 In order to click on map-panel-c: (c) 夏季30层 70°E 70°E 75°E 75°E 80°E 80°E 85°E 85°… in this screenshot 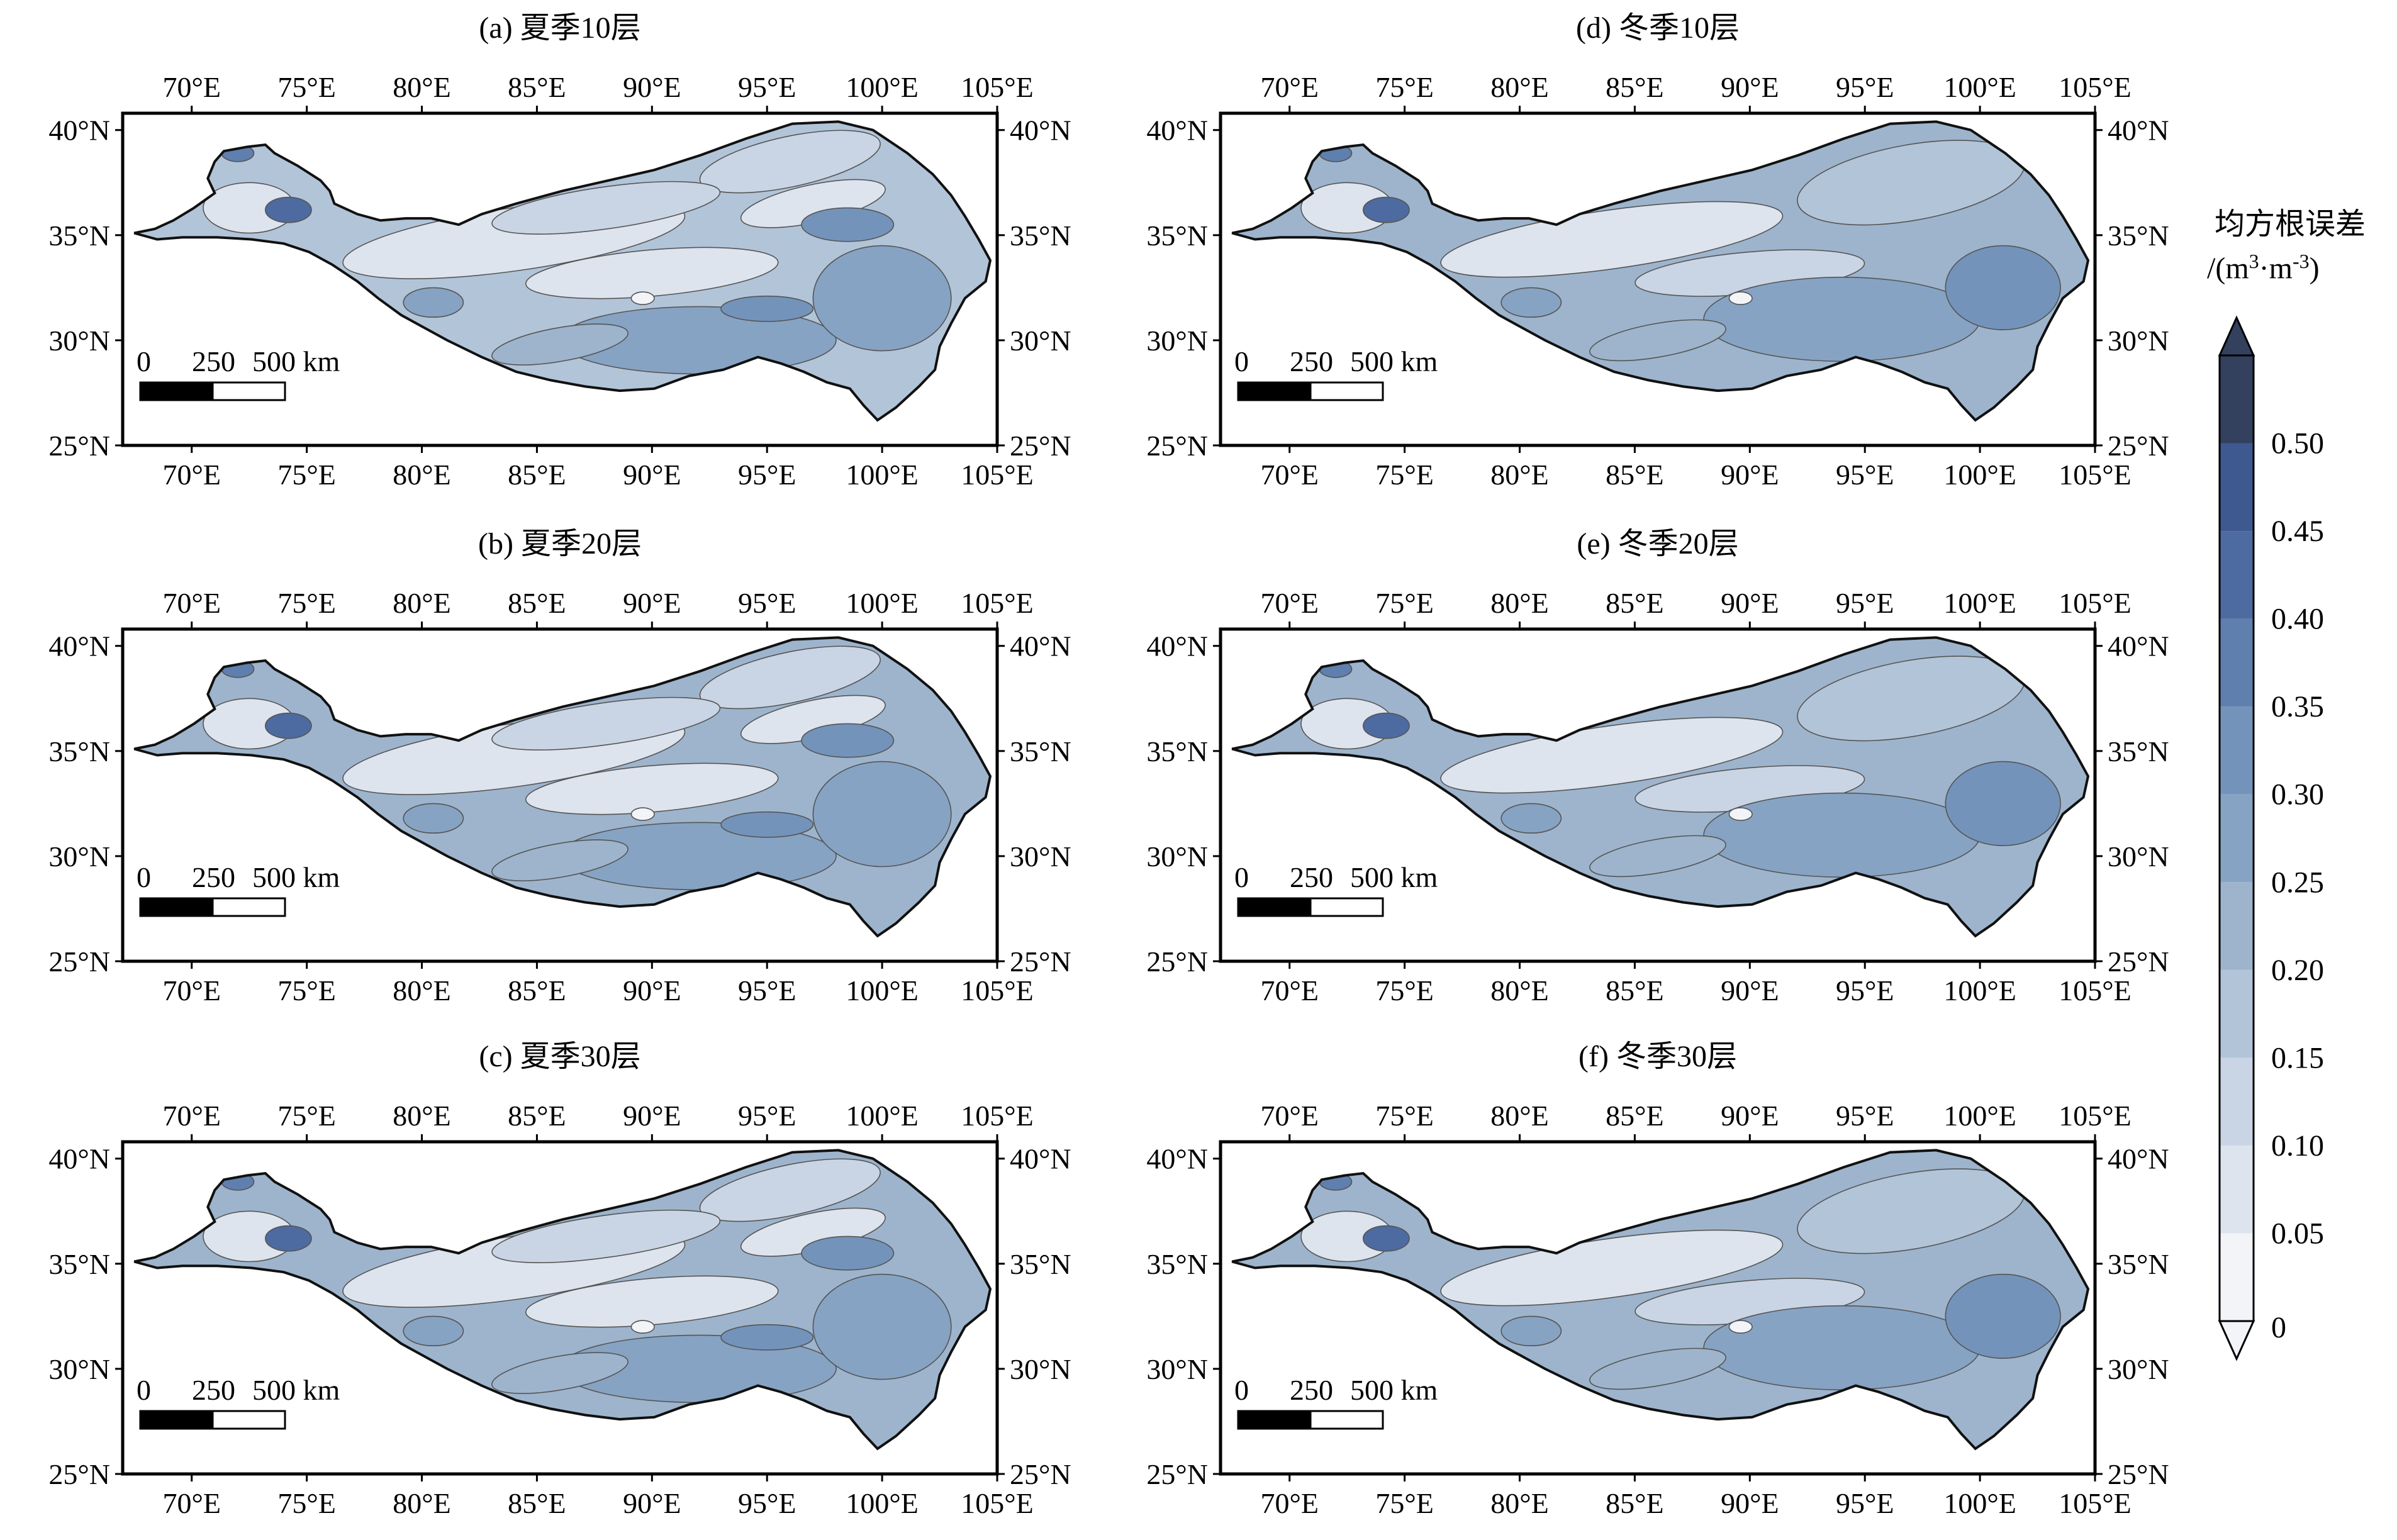, I will do `click(559, 1279)`.